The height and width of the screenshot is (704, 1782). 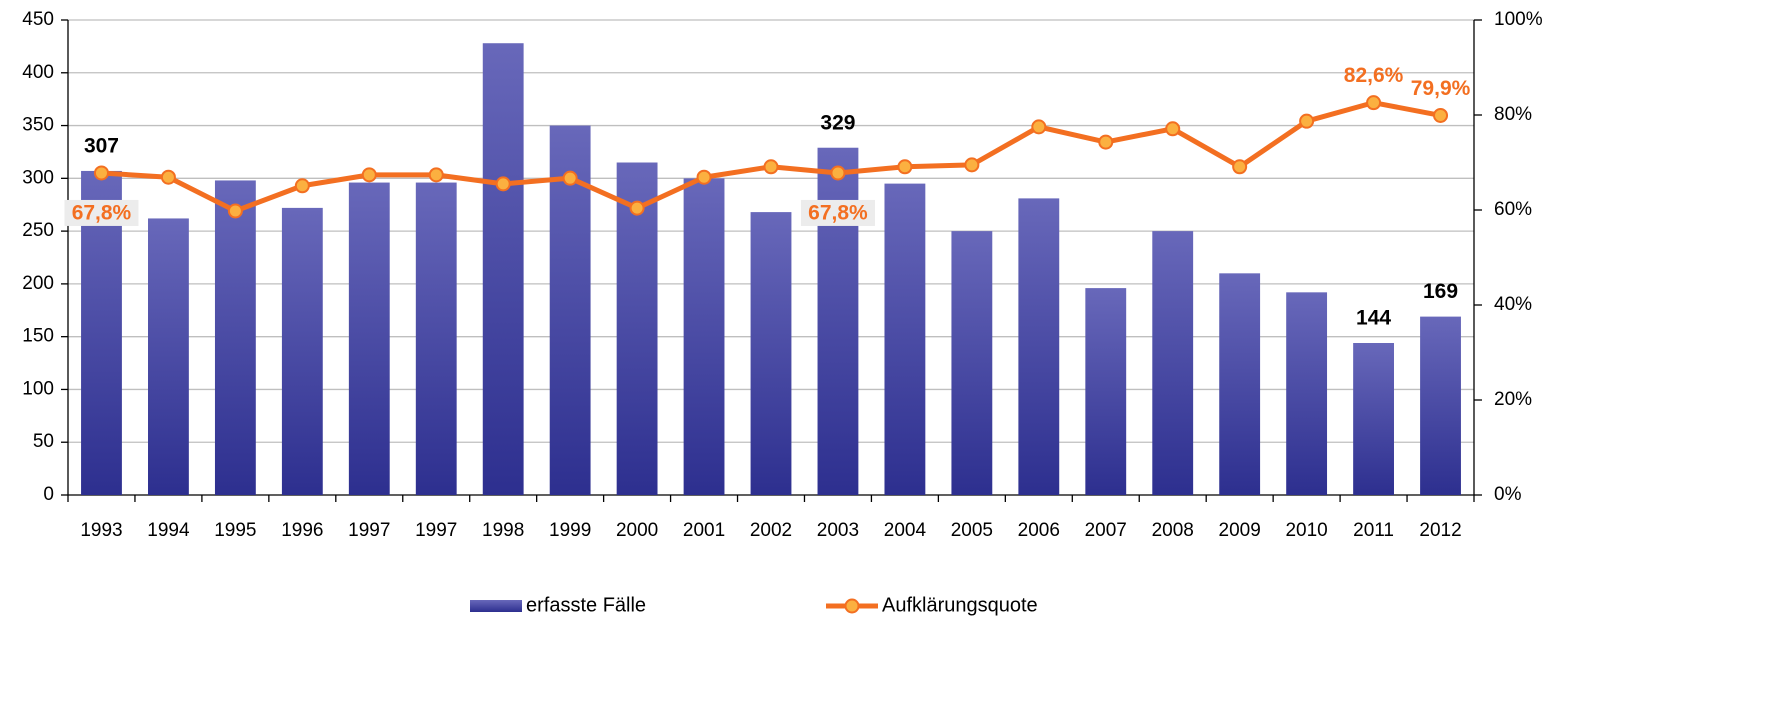 I want to click on x-tick-label: 2007, so click(x=1106, y=530).